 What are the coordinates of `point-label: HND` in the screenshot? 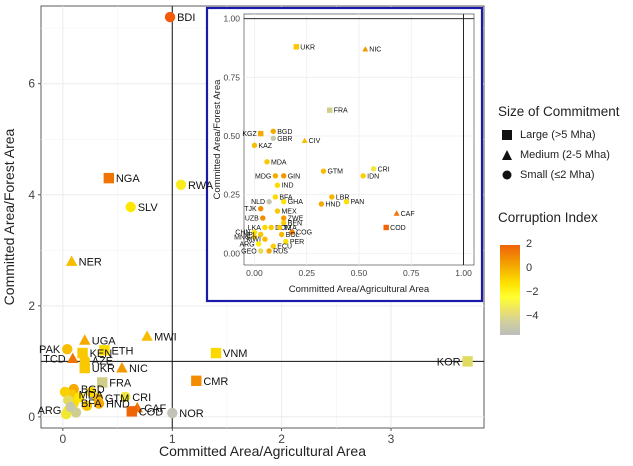 It's located at (118, 405).